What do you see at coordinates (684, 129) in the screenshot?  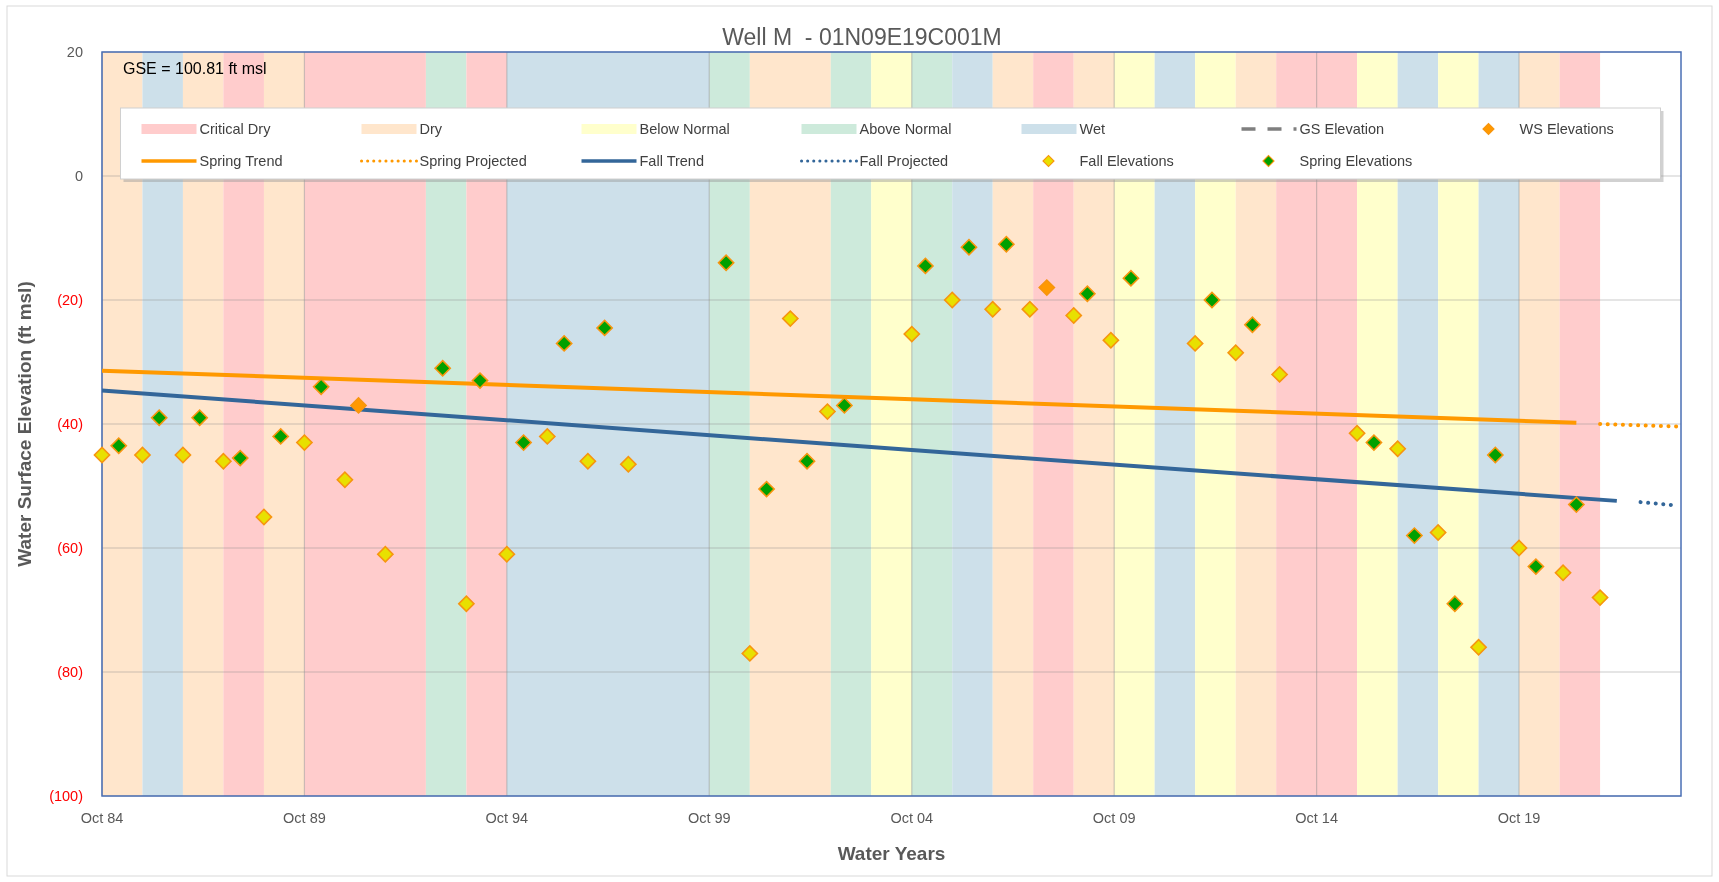 I see `legend-label: Below Normal` at bounding box center [684, 129].